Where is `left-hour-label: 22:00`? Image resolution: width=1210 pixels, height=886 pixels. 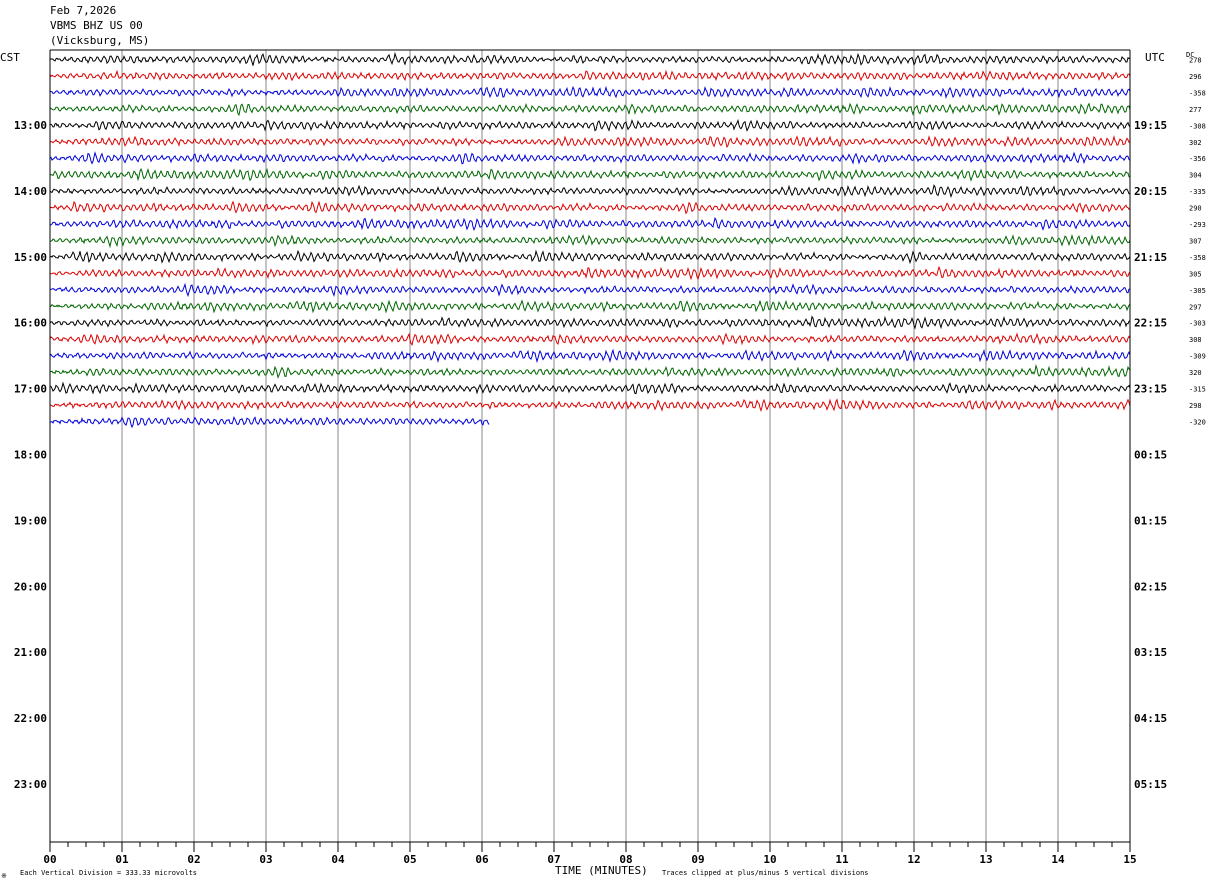 left-hour-label: 22:00 is located at coordinates (30, 718).